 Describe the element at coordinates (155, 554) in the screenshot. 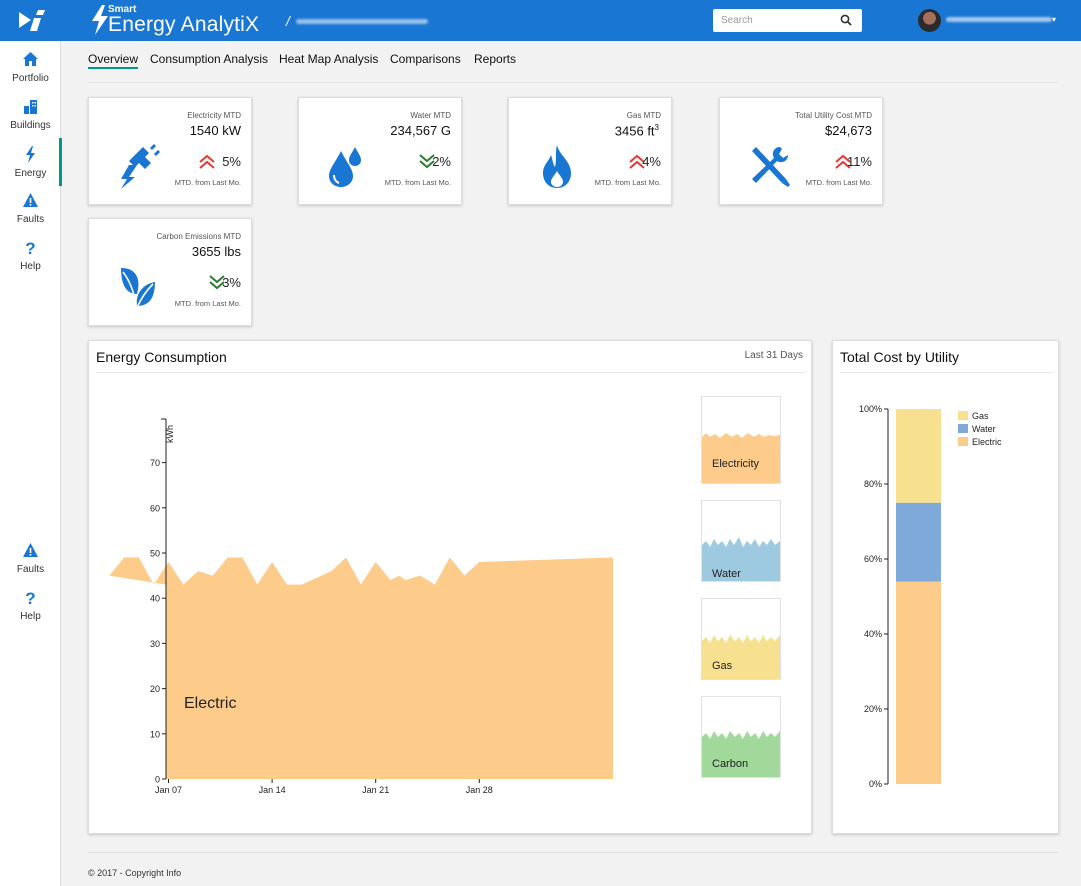

I see `y-tick-label: 50` at that location.